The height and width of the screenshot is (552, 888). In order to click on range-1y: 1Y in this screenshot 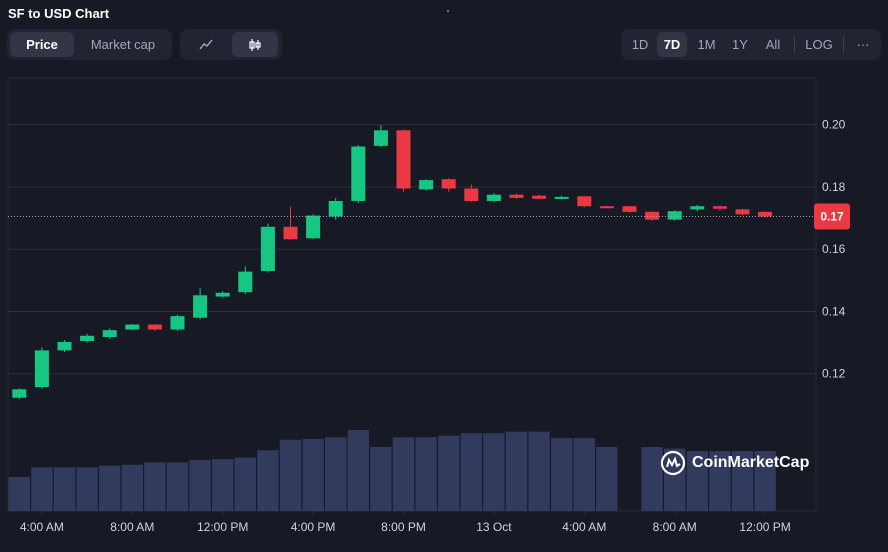, I will do `click(740, 44)`.